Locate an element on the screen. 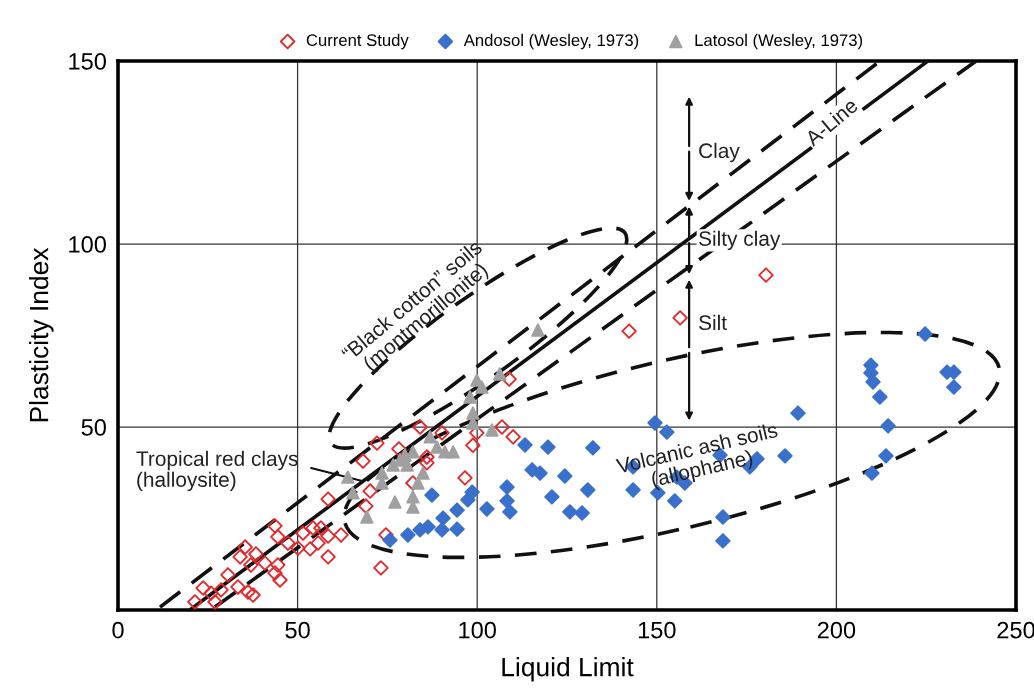  annotation: Silty clay is located at coordinates (740, 240).